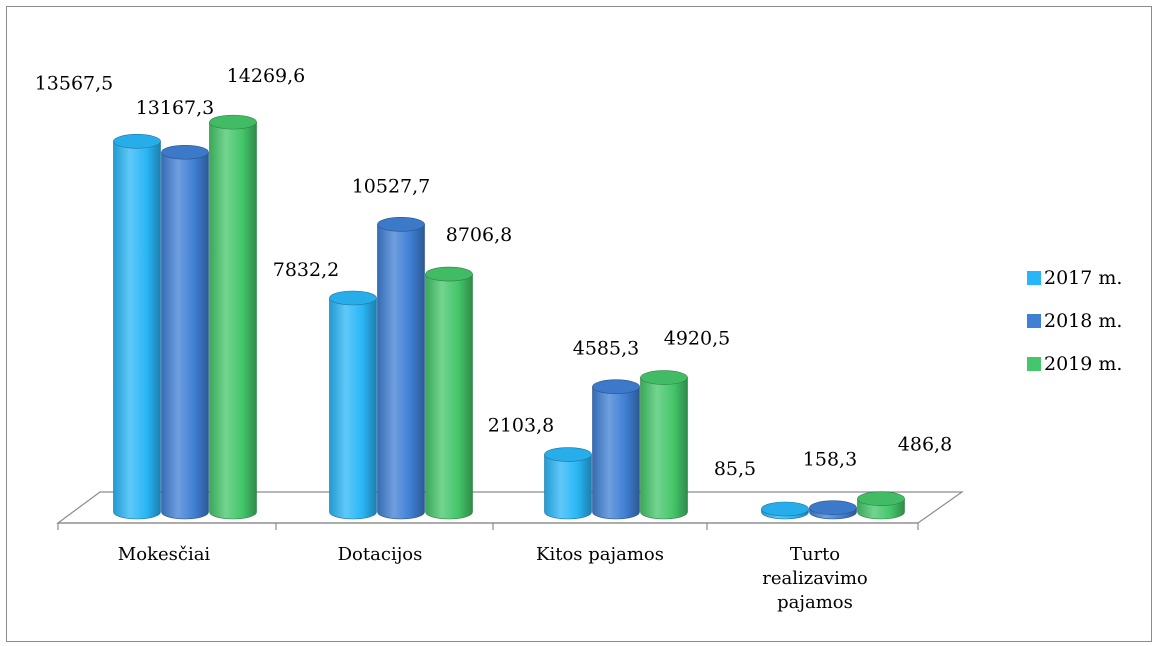  Describe the element at coordinates (815, 554) in the screenshot. I see `category-label: Turto` at that location.